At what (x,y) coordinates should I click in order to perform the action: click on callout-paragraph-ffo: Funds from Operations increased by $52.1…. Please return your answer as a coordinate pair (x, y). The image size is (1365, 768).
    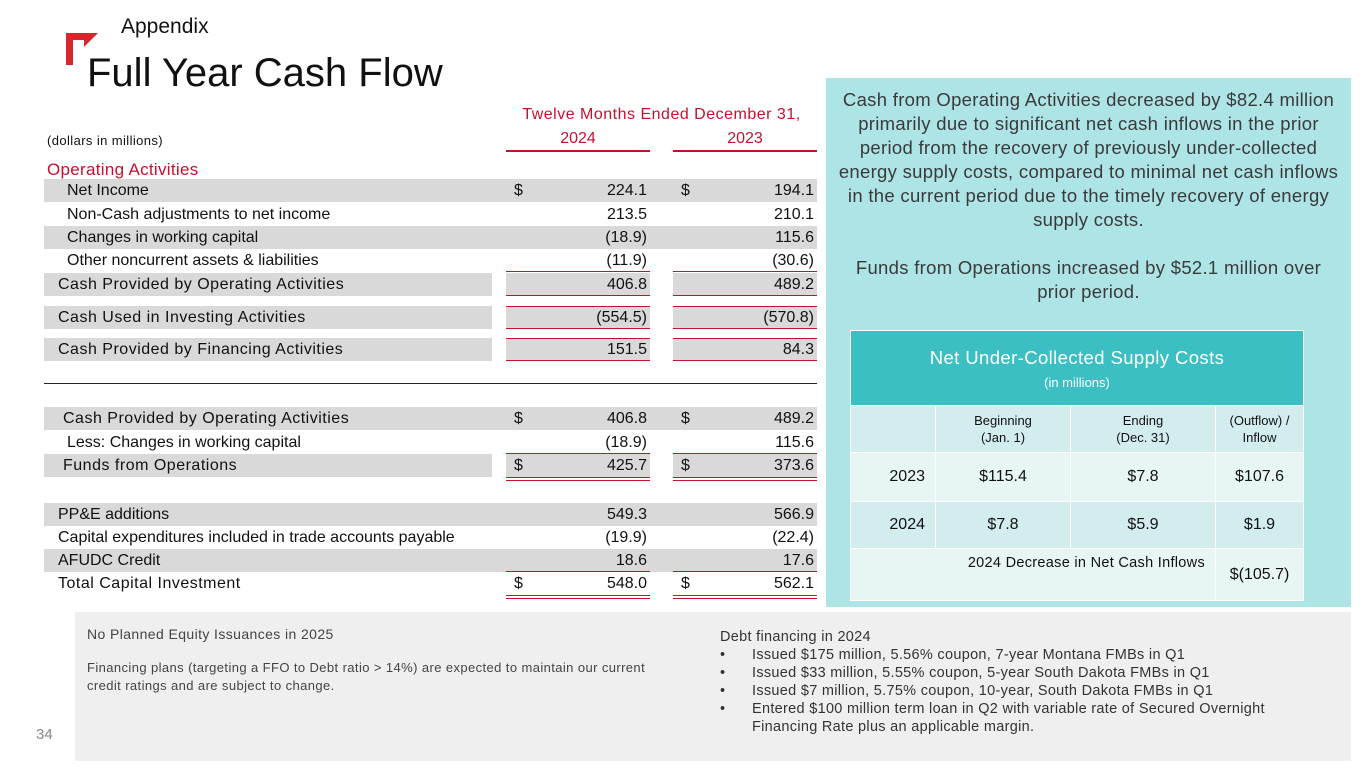
    Looking at the image, I should click on (1088, 279).